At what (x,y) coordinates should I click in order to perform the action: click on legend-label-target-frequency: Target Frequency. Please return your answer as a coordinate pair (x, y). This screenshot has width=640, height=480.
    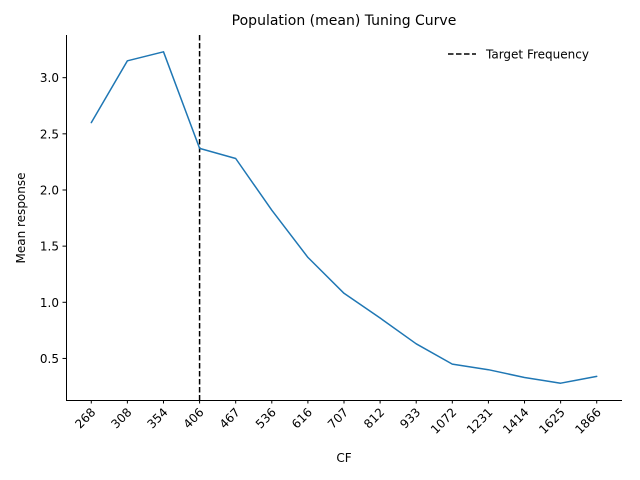
    Looking at the image, I should click on (537, 55).